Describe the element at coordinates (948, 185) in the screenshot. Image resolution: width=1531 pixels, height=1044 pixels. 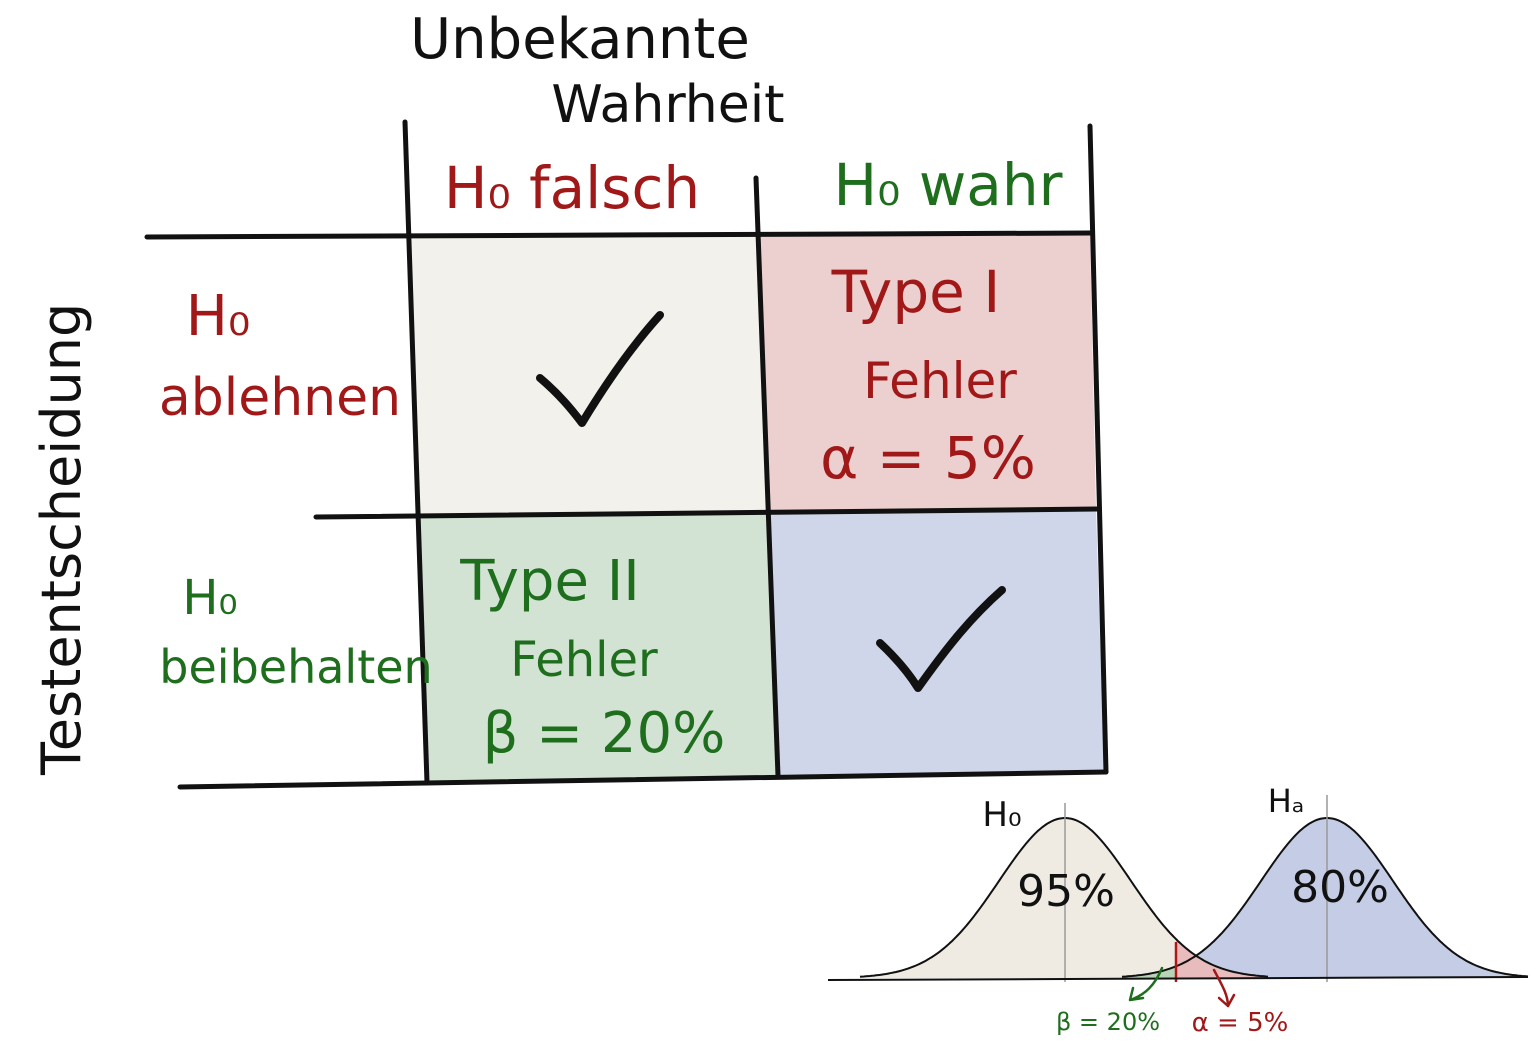
I see `column-label-h0-true: H₀ wahr` at that location.